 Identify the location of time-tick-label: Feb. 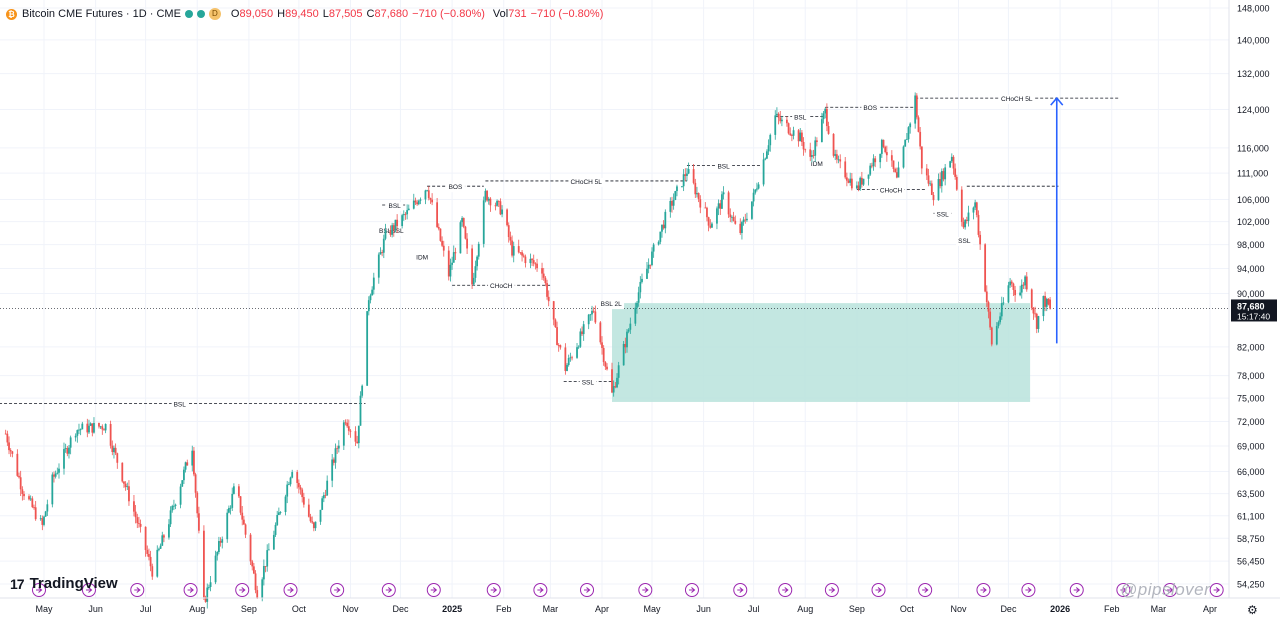
(1112, 609).